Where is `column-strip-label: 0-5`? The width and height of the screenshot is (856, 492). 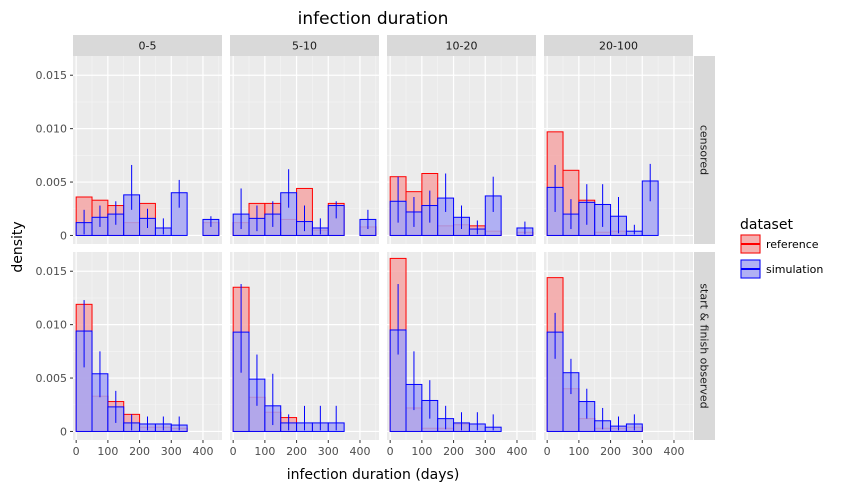 column-strip-label: 0-5 is located at coordinates (148, 46).